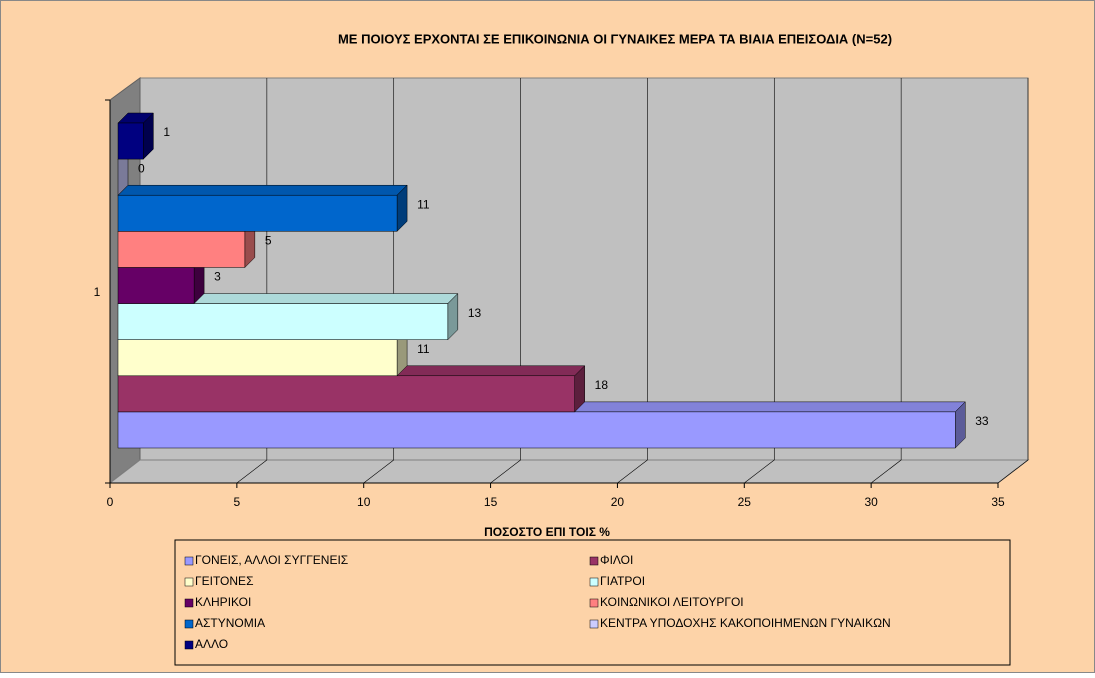 The width and height of the screenshot is (1095, 678). What do you see at coordinates (166, 132) in the screenshot?
I see `data-label: 1` at bounding box center [166, 132].